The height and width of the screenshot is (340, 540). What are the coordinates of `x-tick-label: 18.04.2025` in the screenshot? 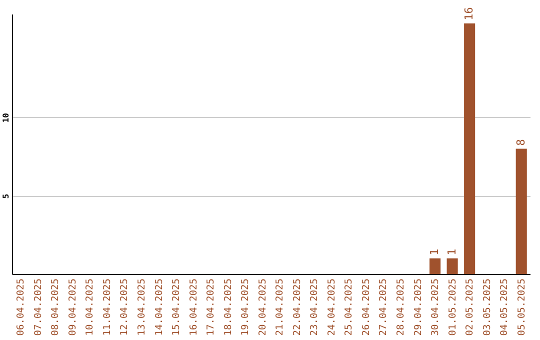 It's located at (228, 307).